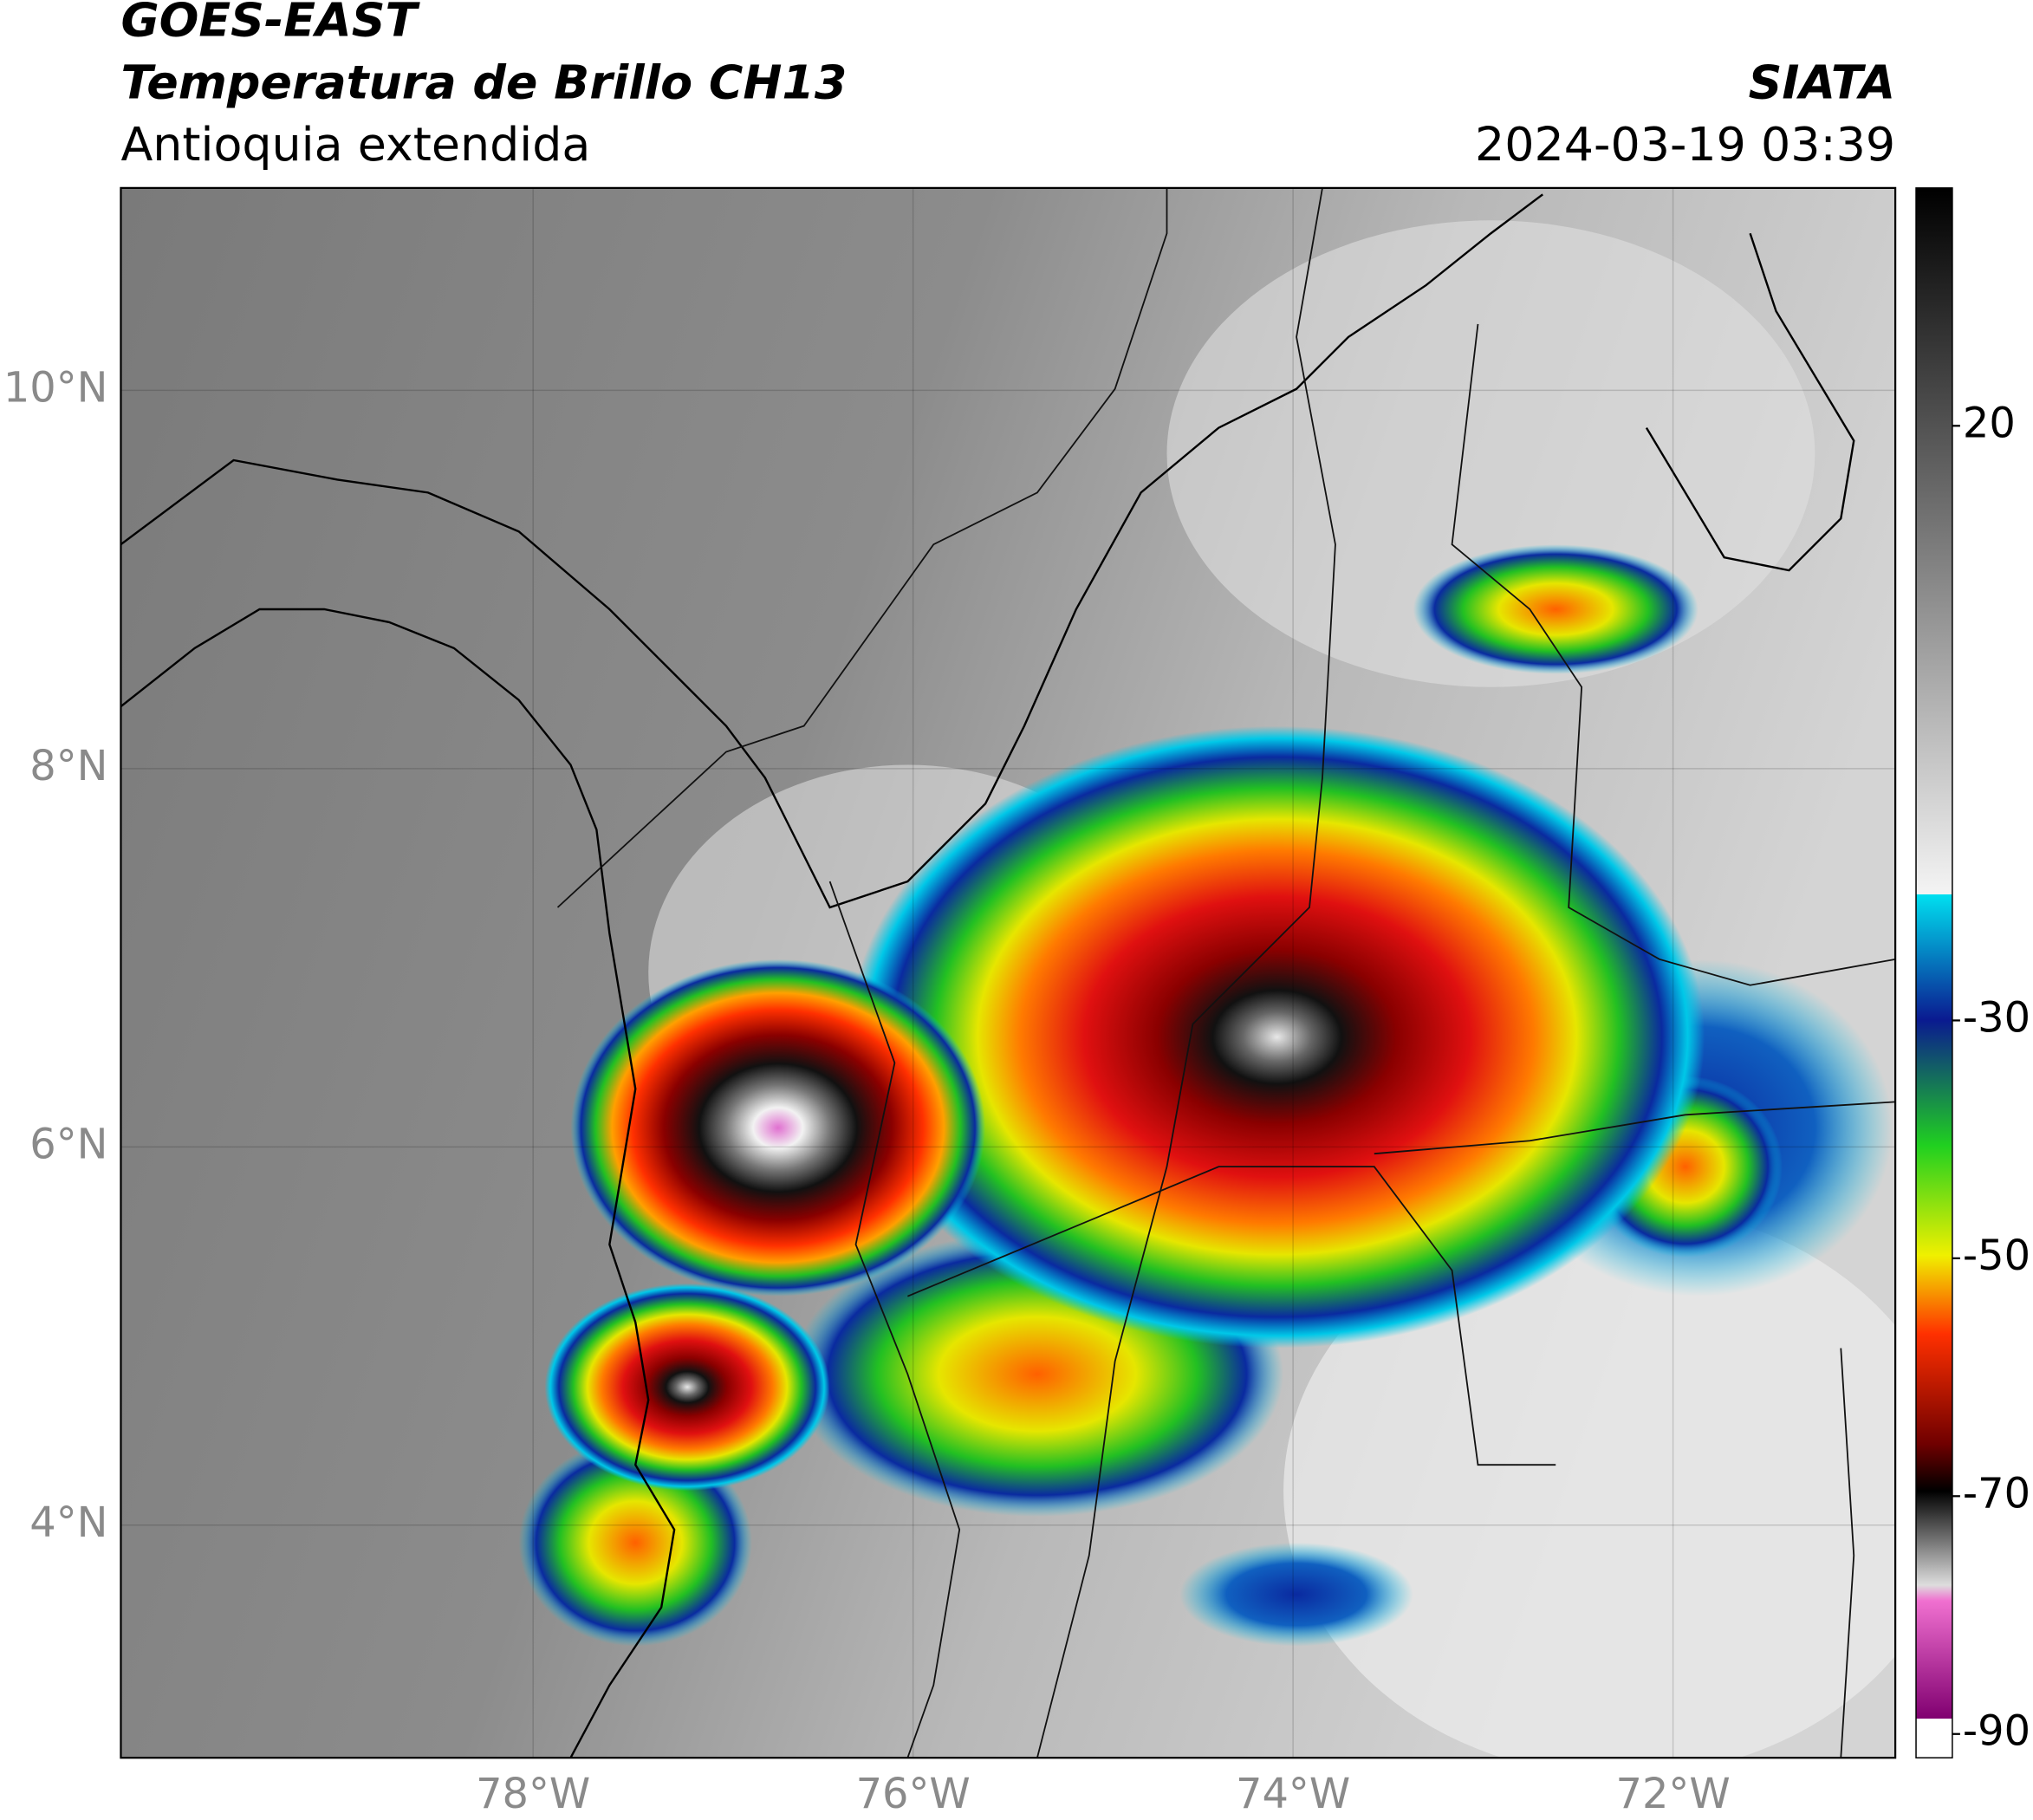  I want to click on x-tick-label: 76°W, so click(914, 1794).